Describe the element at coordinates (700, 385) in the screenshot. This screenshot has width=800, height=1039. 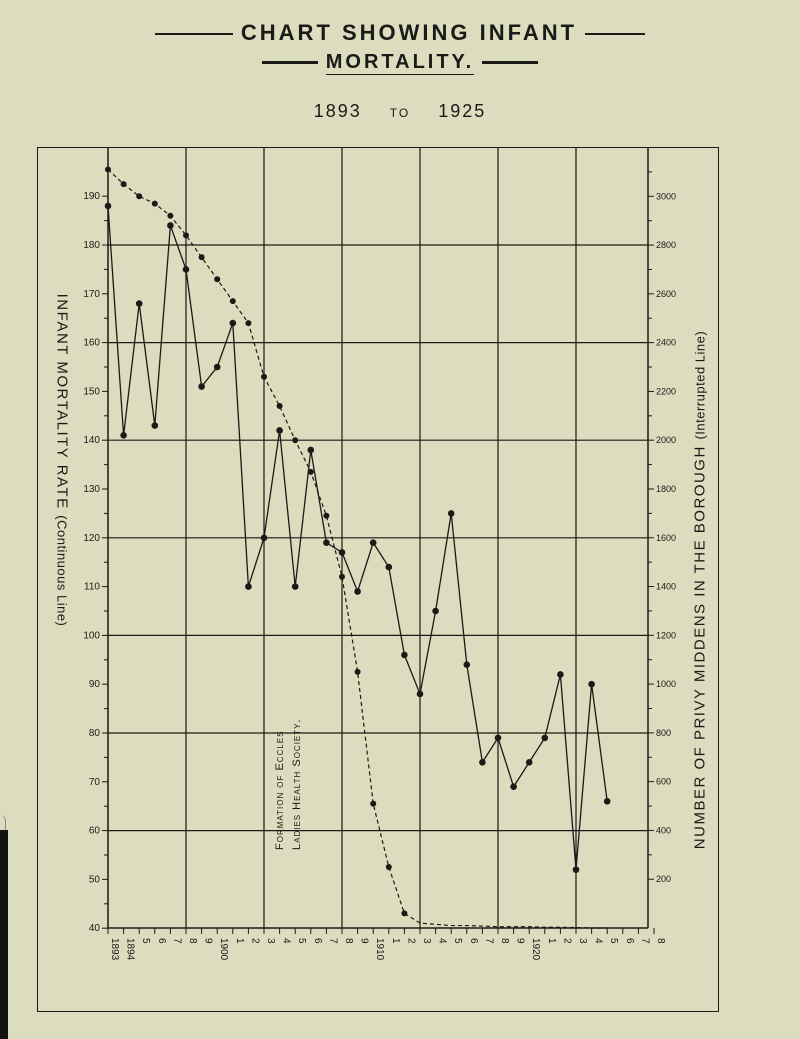
I see `right-axis-label-note: (Interrupted Line)` at that location.